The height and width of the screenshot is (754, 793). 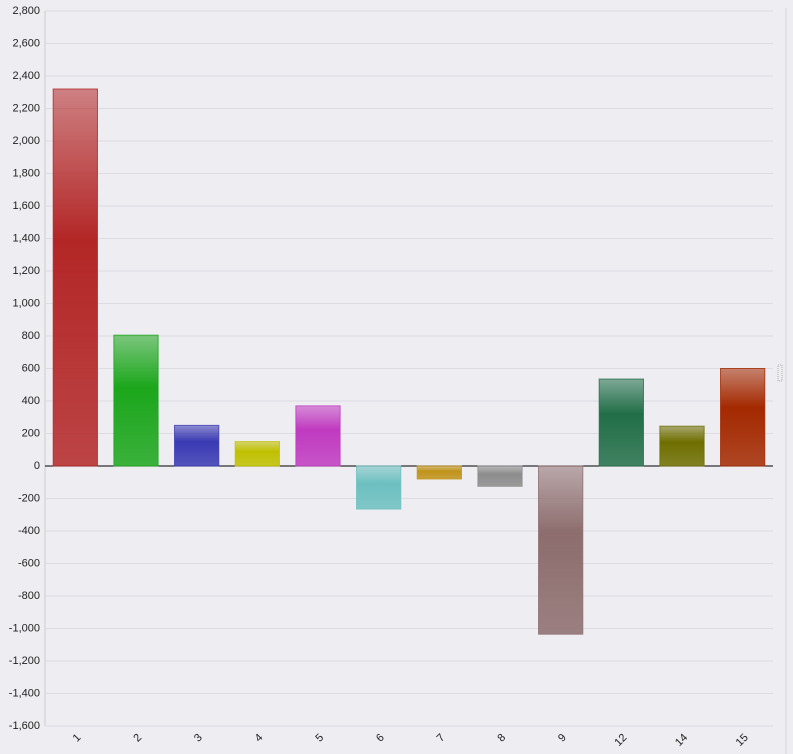 I want to click on y-tick-label: -200, so click(x=29, y=498).